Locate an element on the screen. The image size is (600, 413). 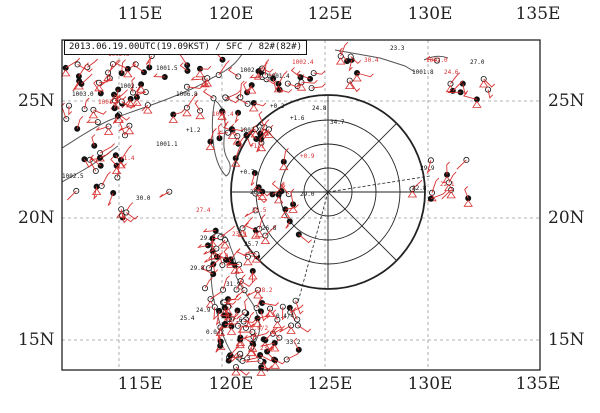
lon-label-top-115: 115E is located at coordinates (140, 14).